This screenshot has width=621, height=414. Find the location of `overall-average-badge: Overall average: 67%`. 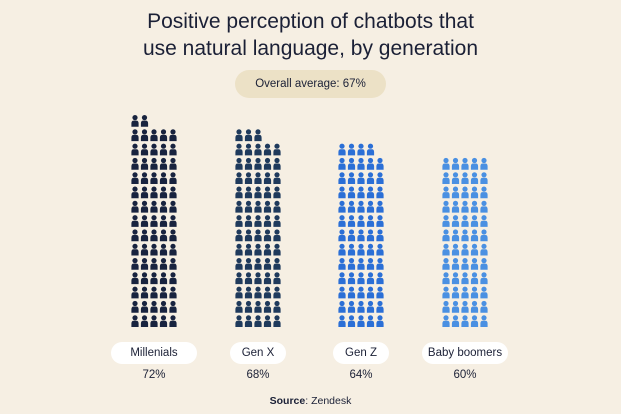

overall-average-badge: Overall average: 67% is located at coordinates (310, 84).